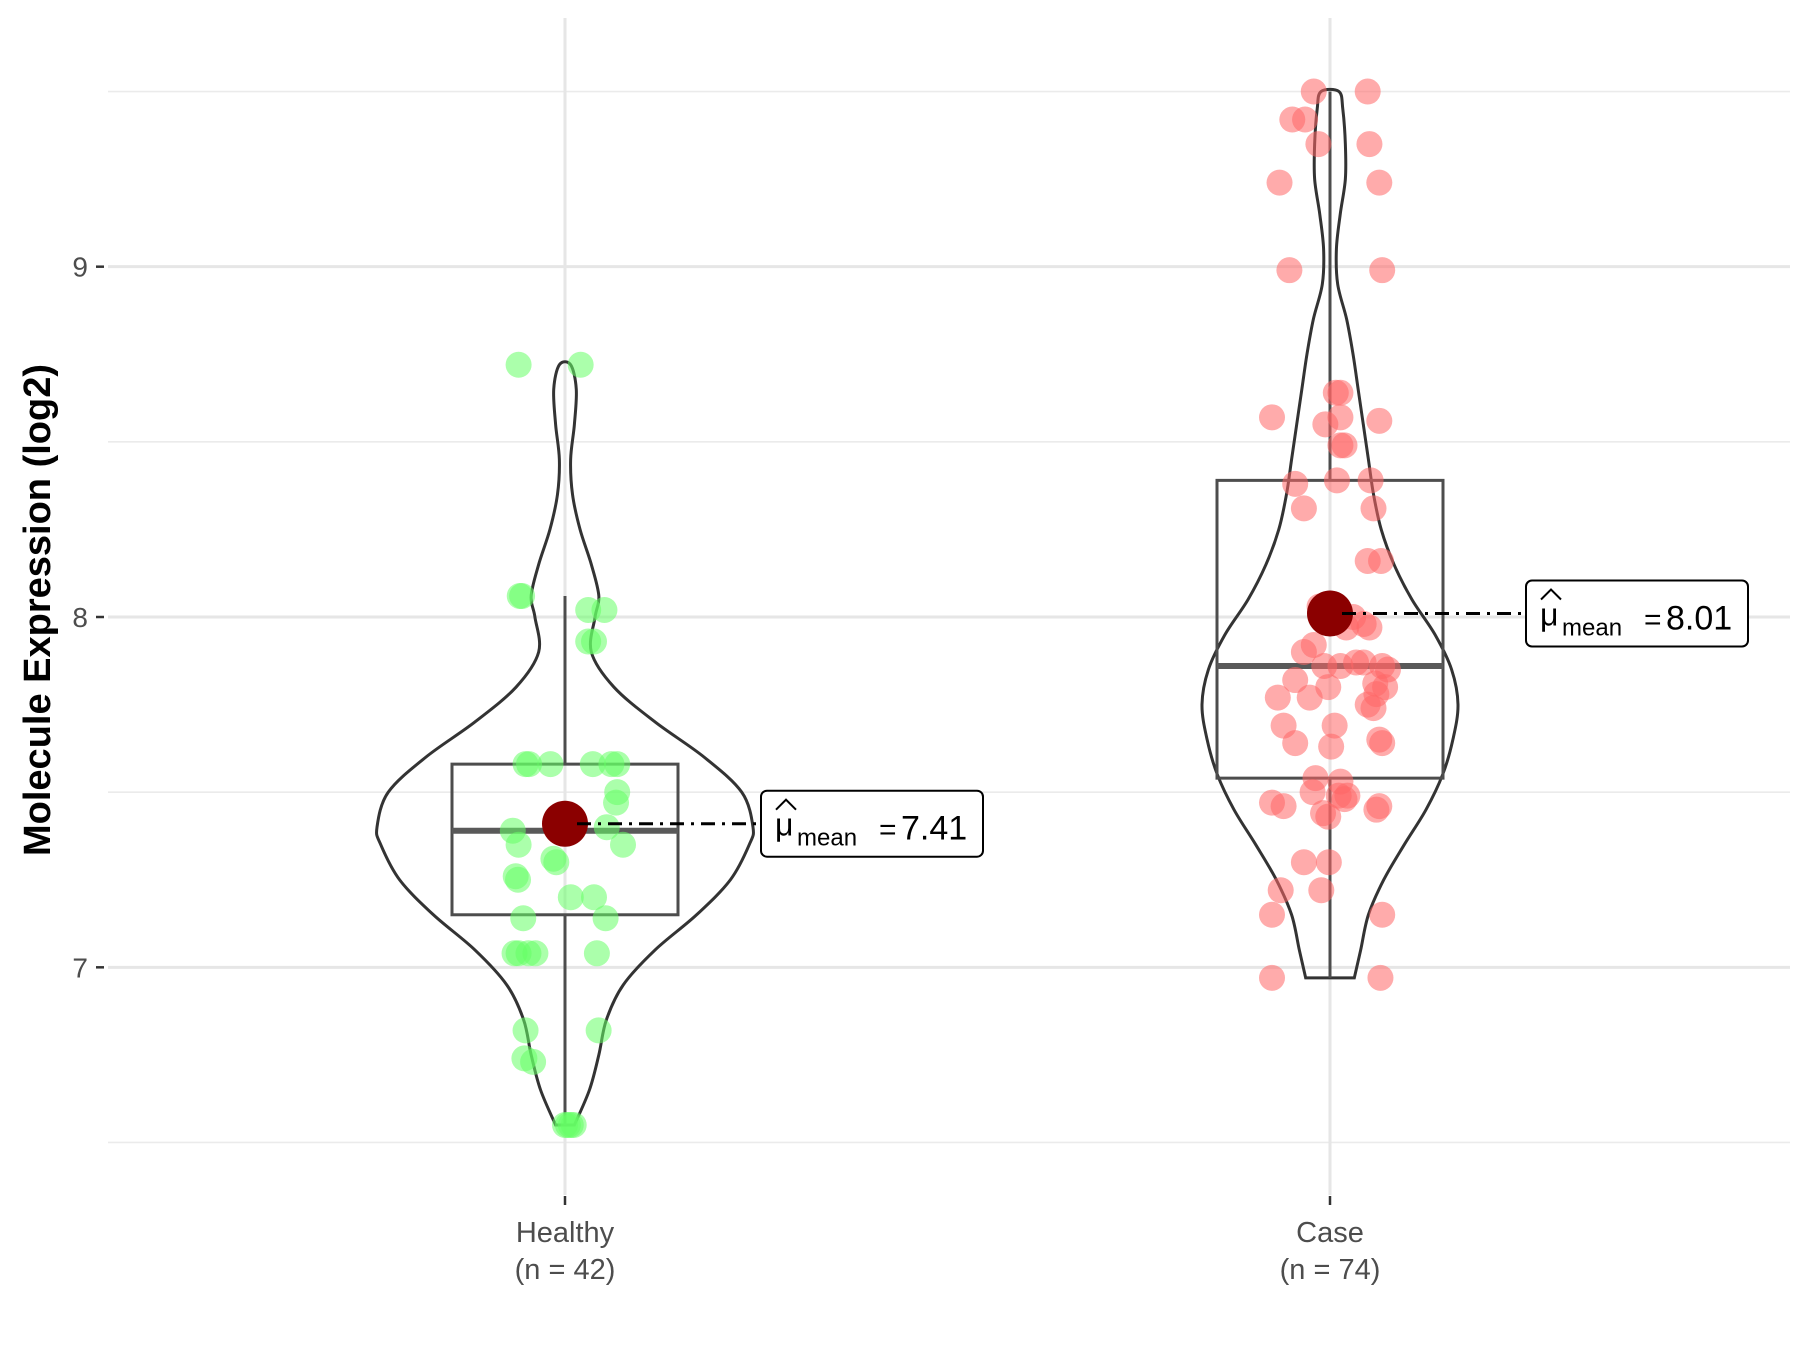  Describe the element at coordinates (565, 1270) in the screenshot. I see `x-tick-label-count: (n = 42)` at that location.